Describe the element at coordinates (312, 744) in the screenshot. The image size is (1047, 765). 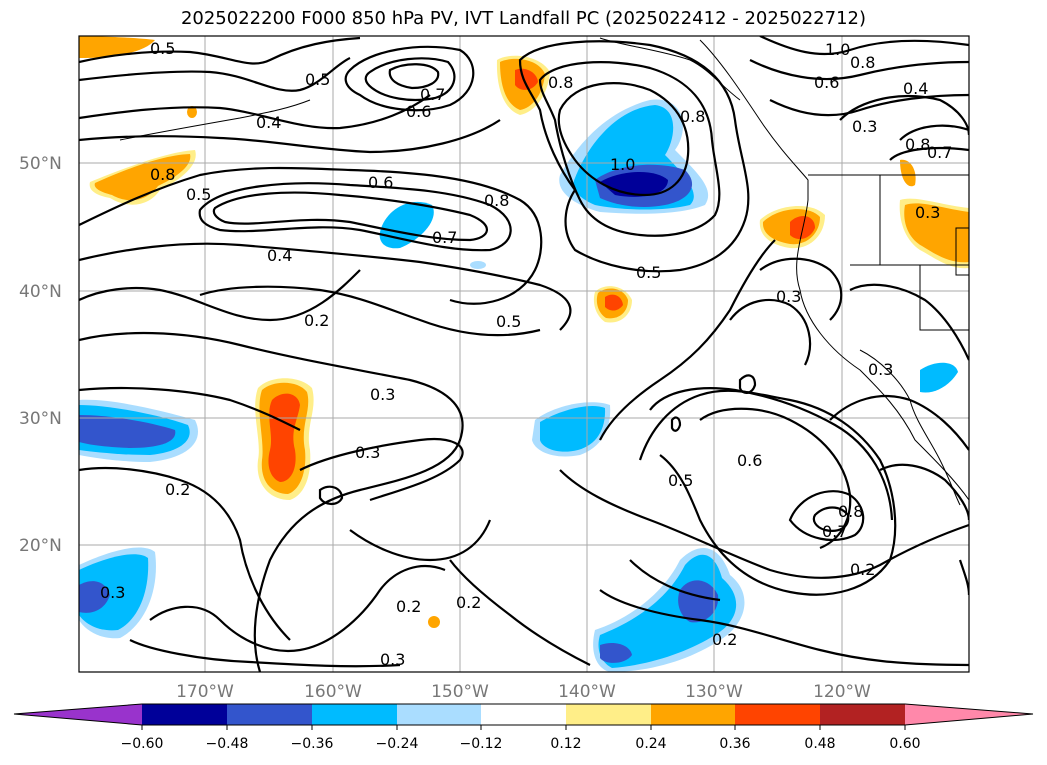
I see `colorbar-tick-label: −0.36` at that location.